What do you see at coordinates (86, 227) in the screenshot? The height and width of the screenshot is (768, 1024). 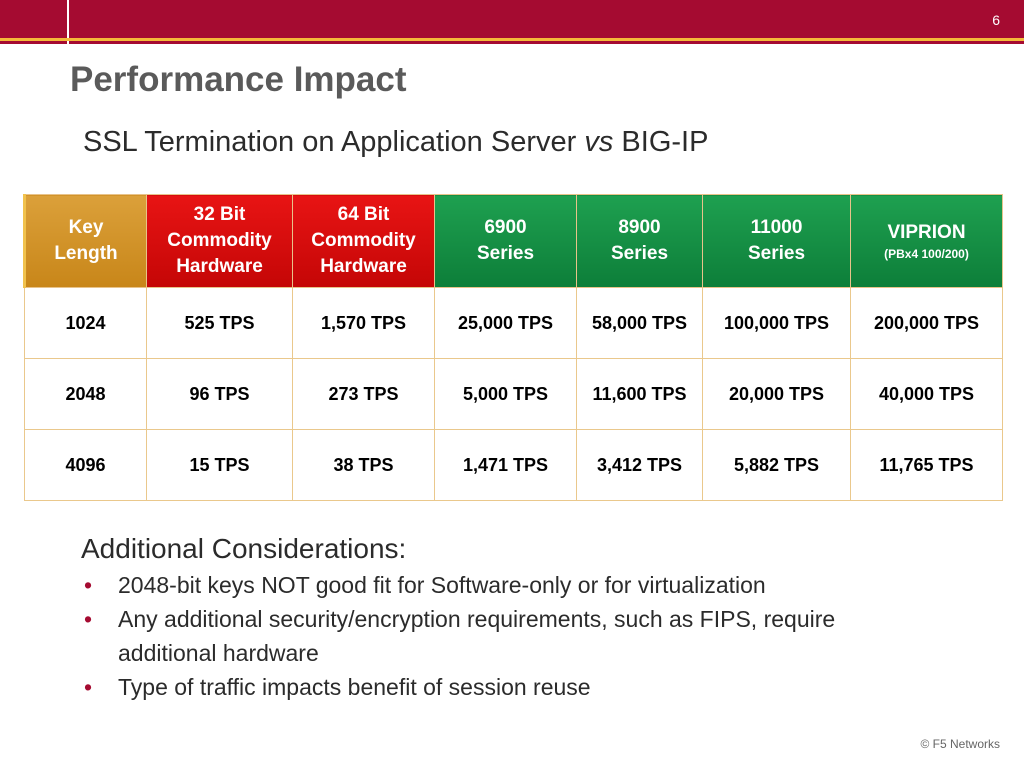 I see `column-header-line: Key` at bounding box center [86, 227].